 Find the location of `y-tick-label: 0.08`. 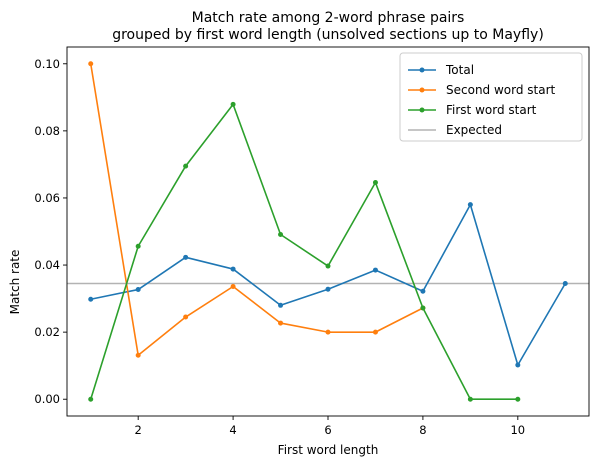

y-tick-label: 0.08 is located at coordinates (47, 131).